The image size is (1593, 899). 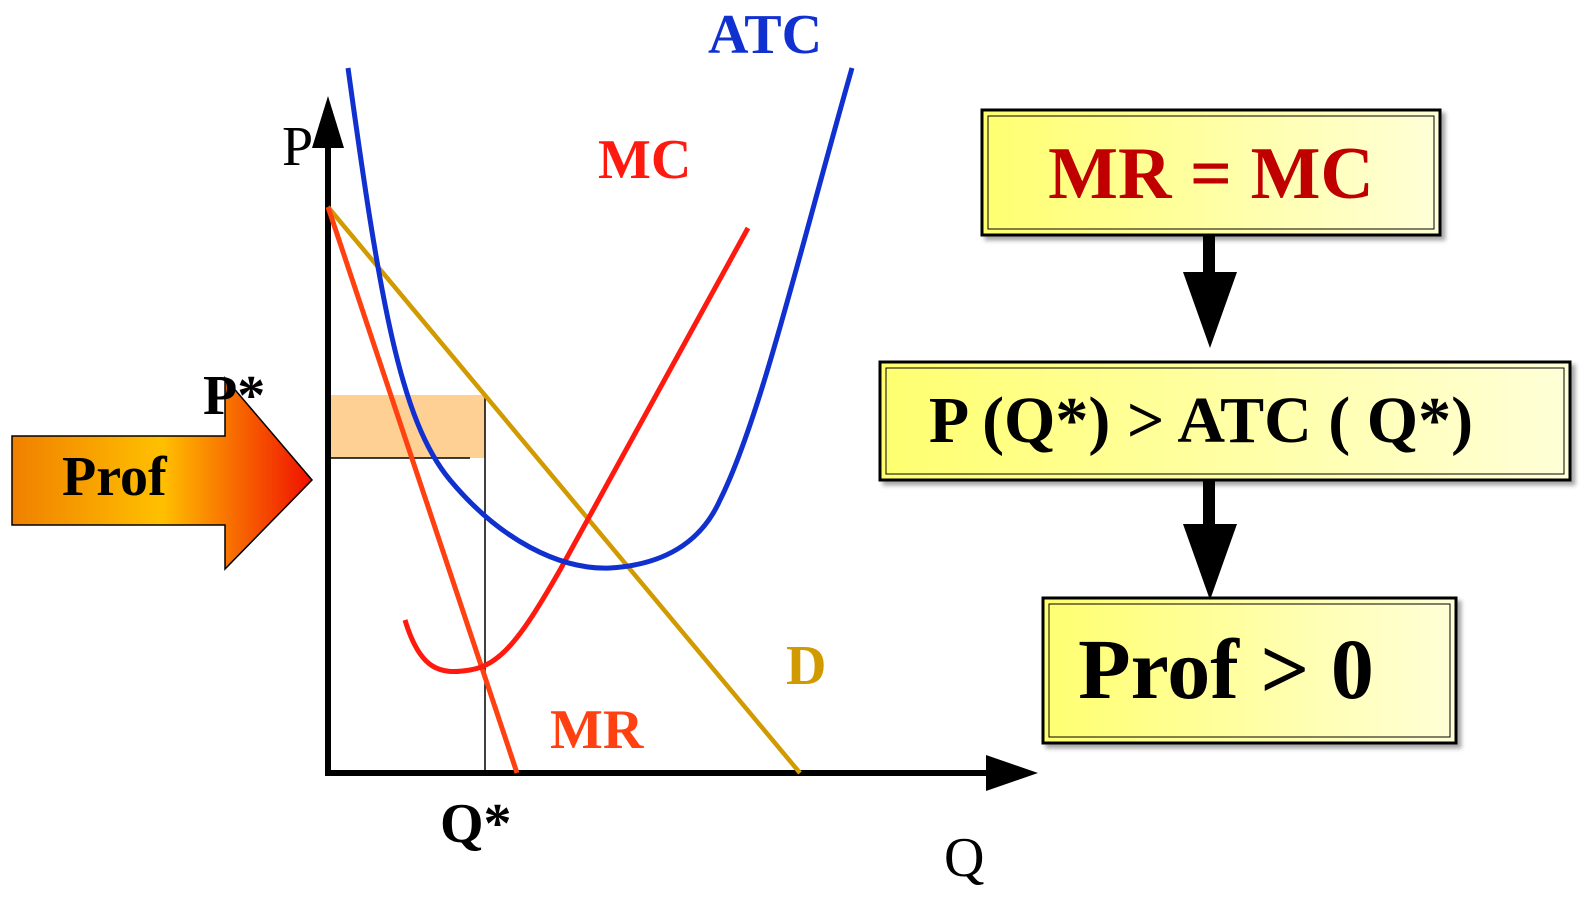 I want to click on x-axis-arrowhead-icon, so click(x=1012, y=773).